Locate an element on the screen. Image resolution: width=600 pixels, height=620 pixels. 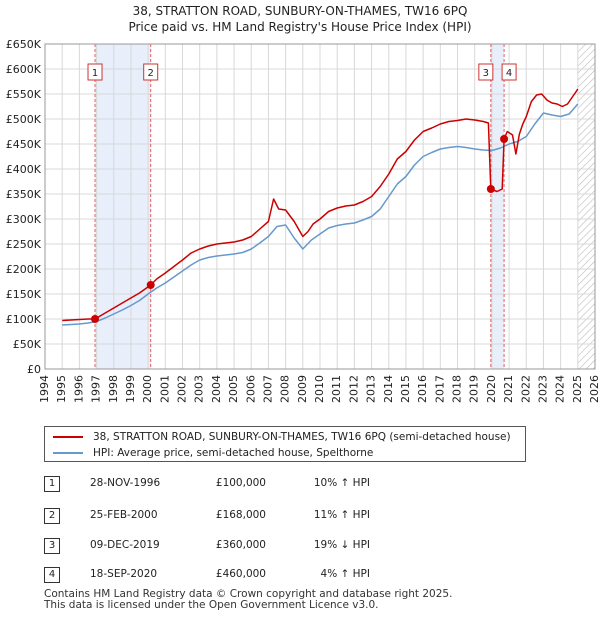
x-tick-label: 2004 is located at coordinates (216, 389).